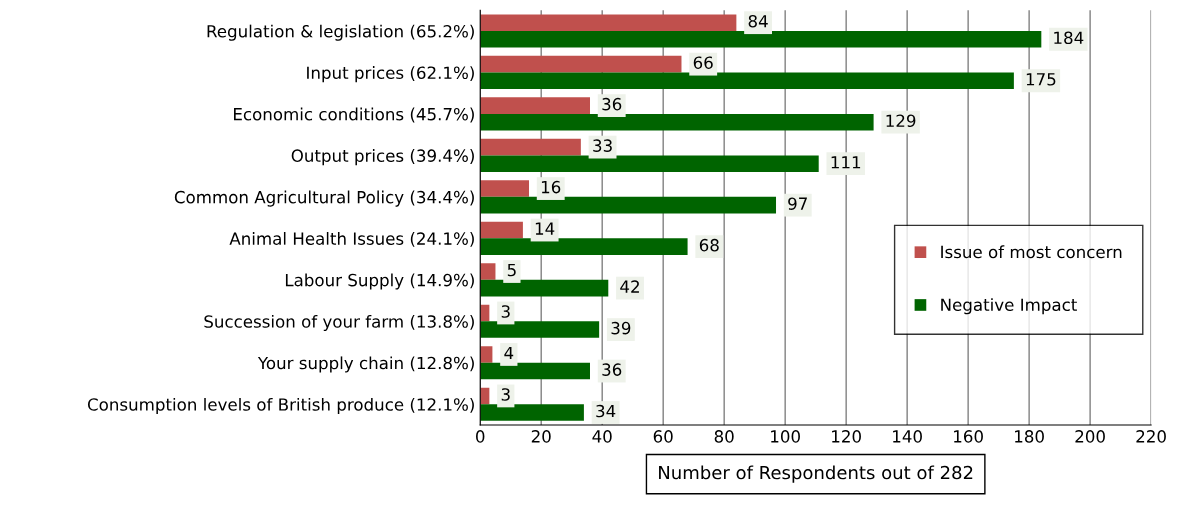 This screenshot has height=512, width=1177. Describe the element at coordinates (663, 436) in the screenshot. I see `x-tick-label: 60` at that location.